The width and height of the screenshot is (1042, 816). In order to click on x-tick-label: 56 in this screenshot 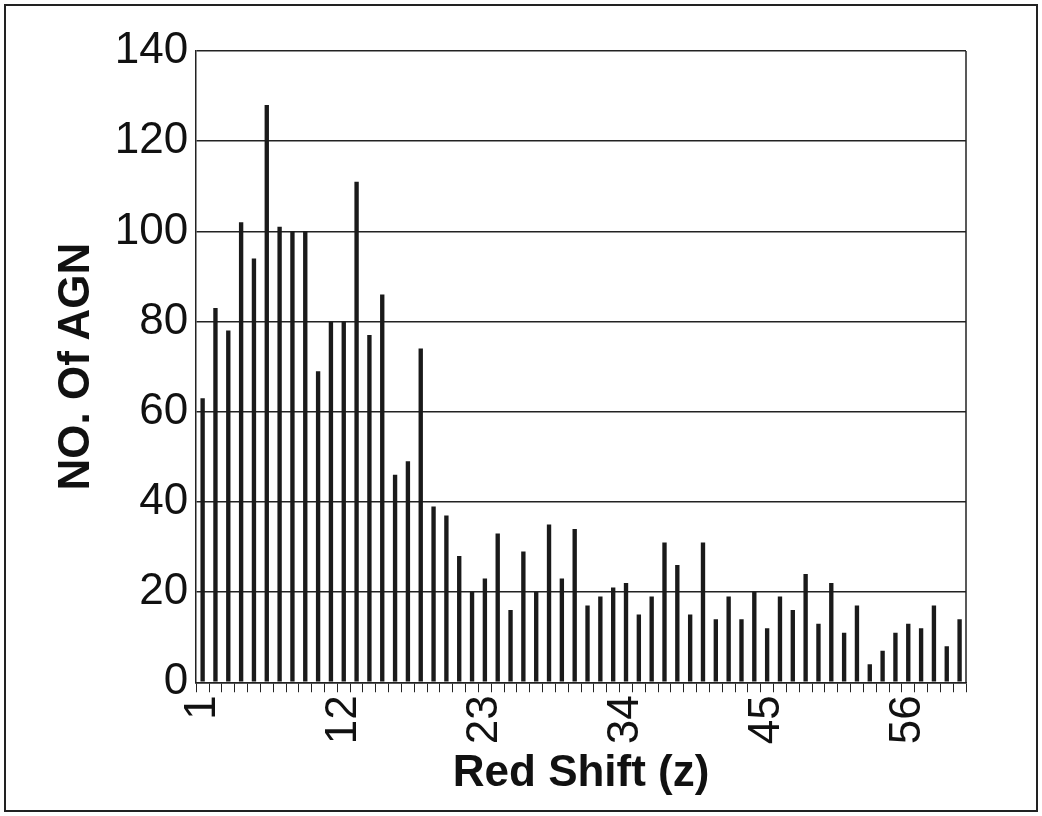, I will do `click(905, 720)`.